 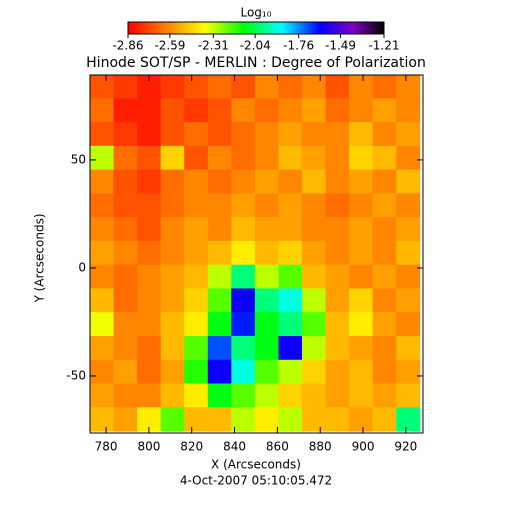 What do you see at coordinates (363, 447) in the screenshot?
I see `x-tick-label: 900` at bounding box center [363, 447].